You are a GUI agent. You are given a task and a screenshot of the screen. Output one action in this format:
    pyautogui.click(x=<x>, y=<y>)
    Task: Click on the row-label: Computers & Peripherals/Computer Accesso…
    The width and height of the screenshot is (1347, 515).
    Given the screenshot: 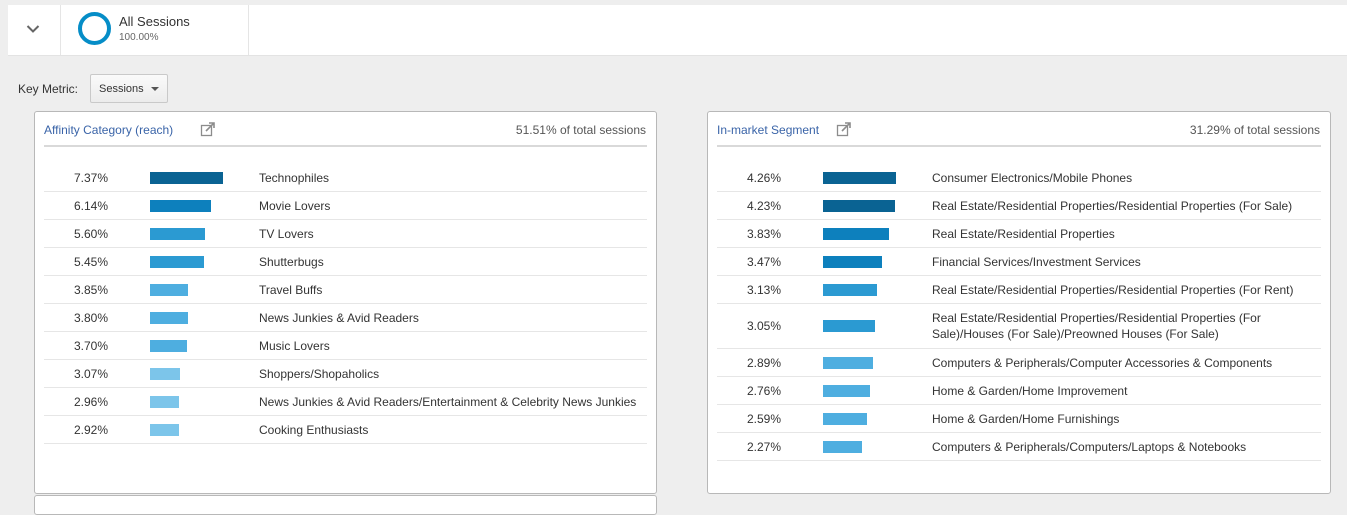 What is the action you would take?
    pyautogui.click(x=1102, y=362)
    